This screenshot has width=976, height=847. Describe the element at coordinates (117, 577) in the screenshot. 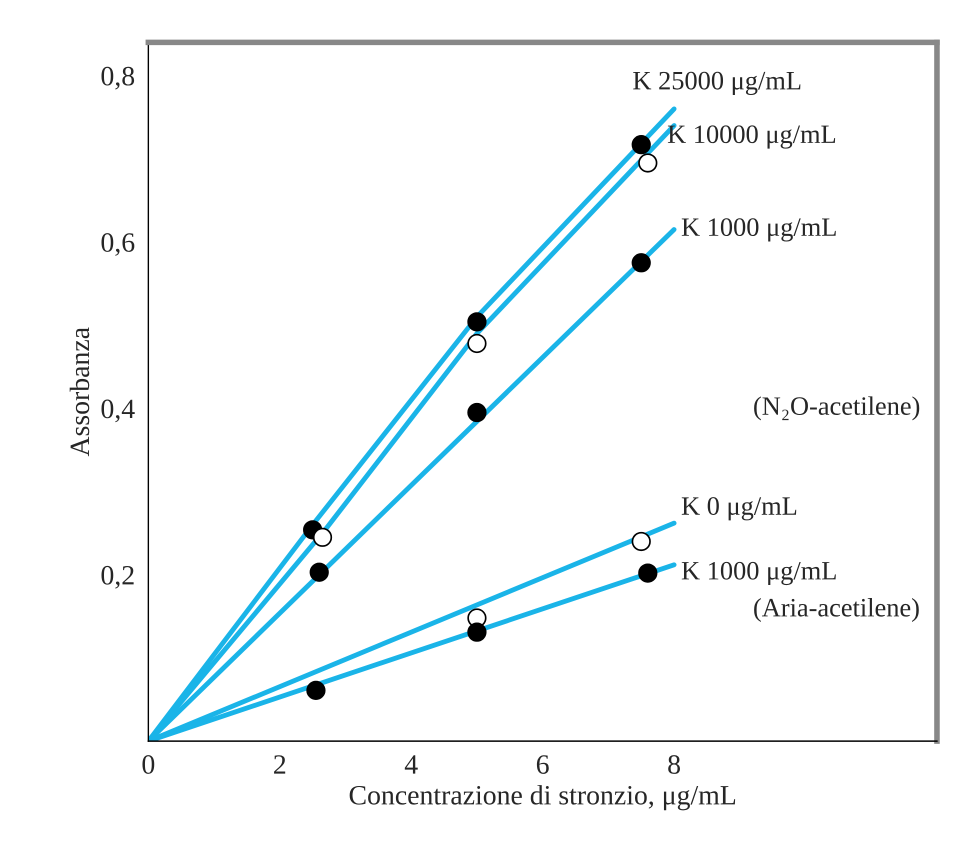

I see `y-tick-label: 0,2` at that location.